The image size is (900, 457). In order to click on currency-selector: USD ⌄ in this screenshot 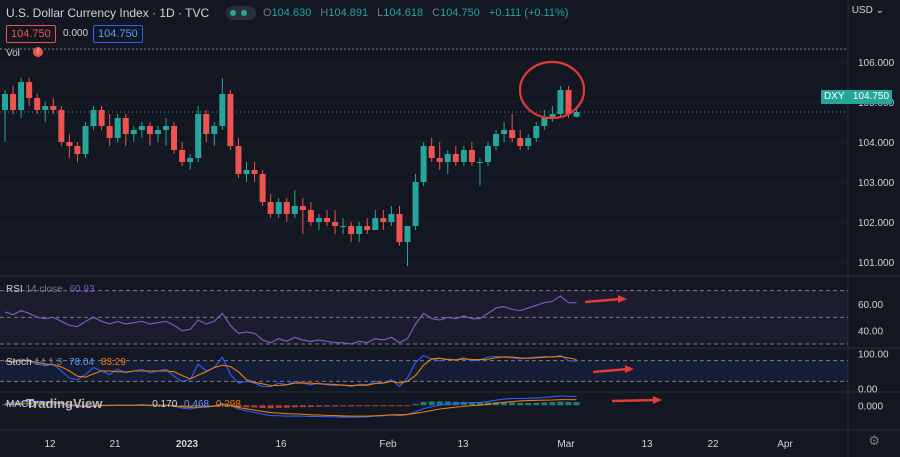, I will do `click(868, 10)`.